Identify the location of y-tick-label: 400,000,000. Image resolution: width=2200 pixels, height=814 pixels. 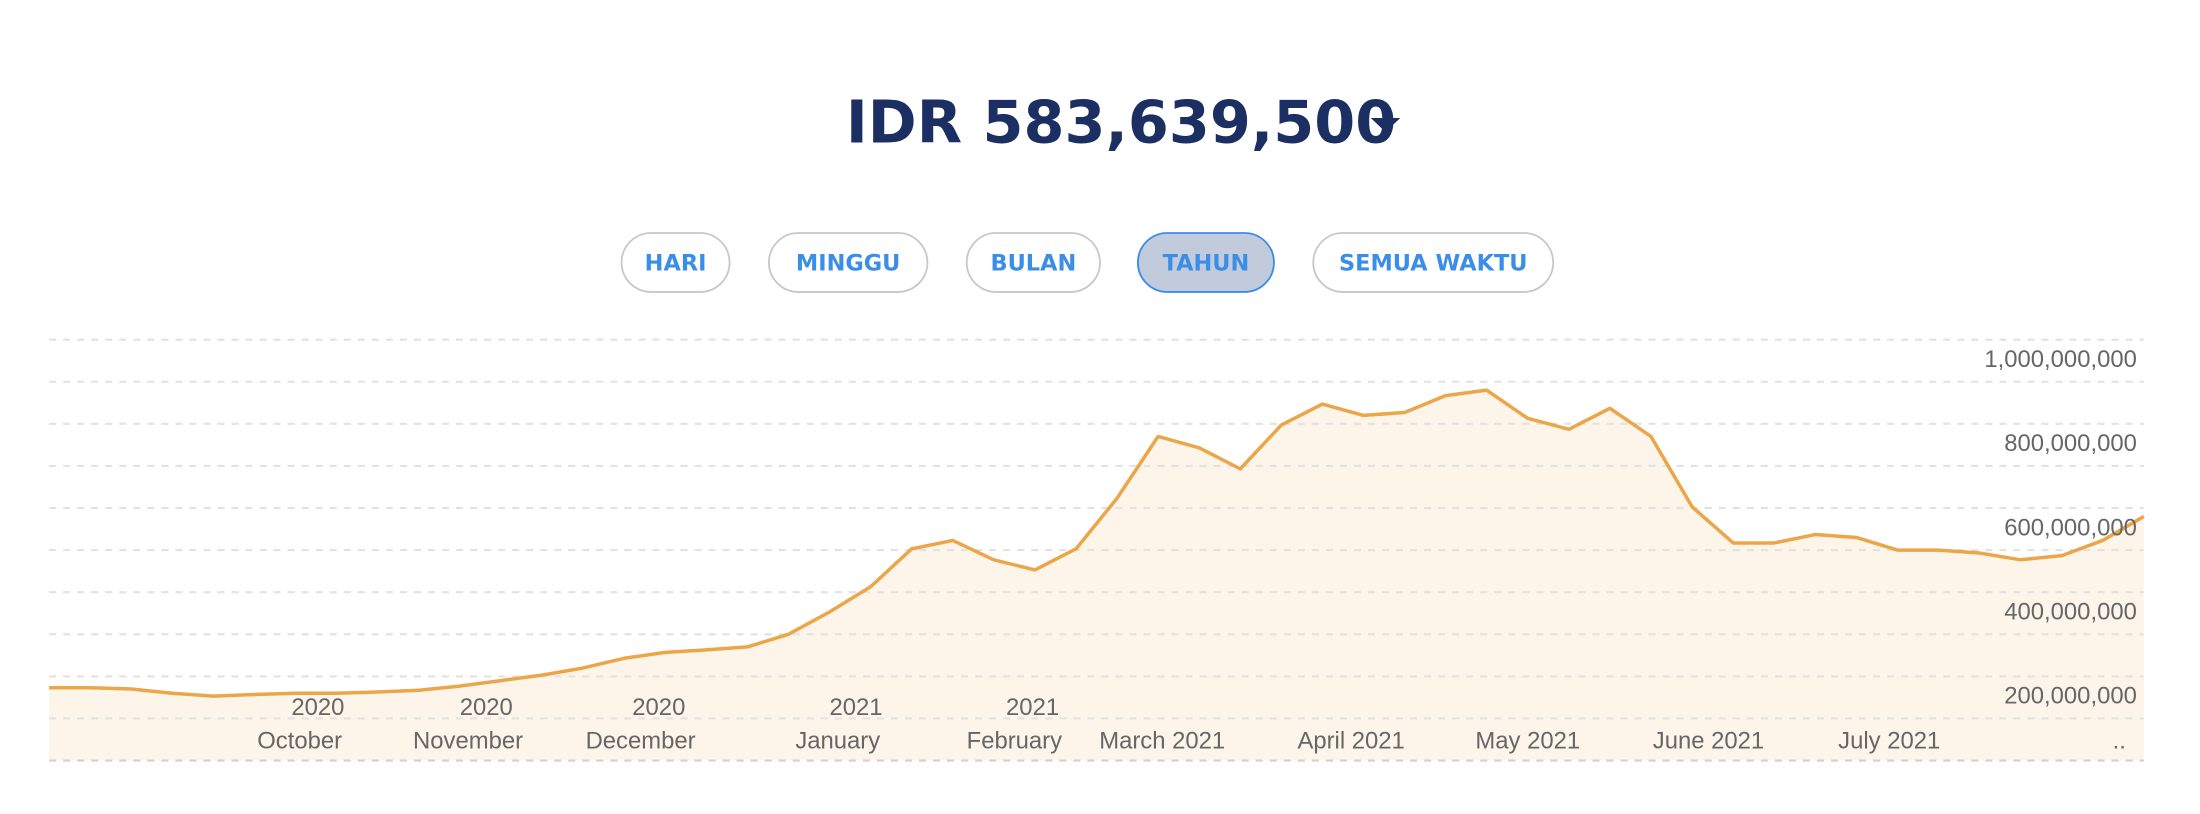
(2070, 612).